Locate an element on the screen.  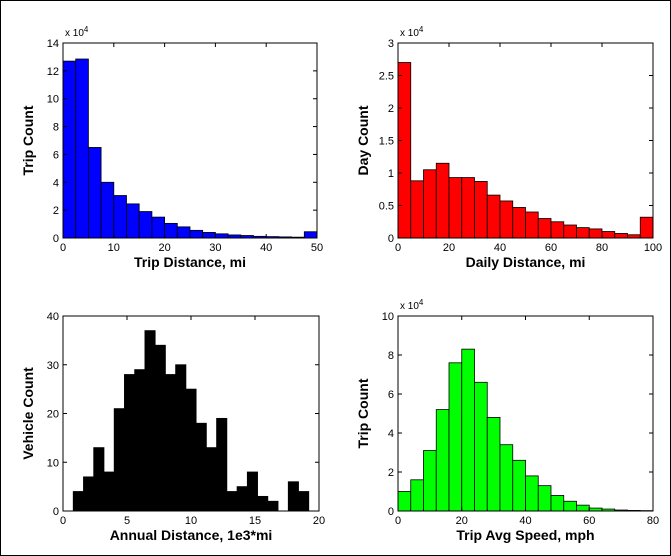
x-axis-label: Trip Avg Speed, mph is located at coordinates (525, 535).